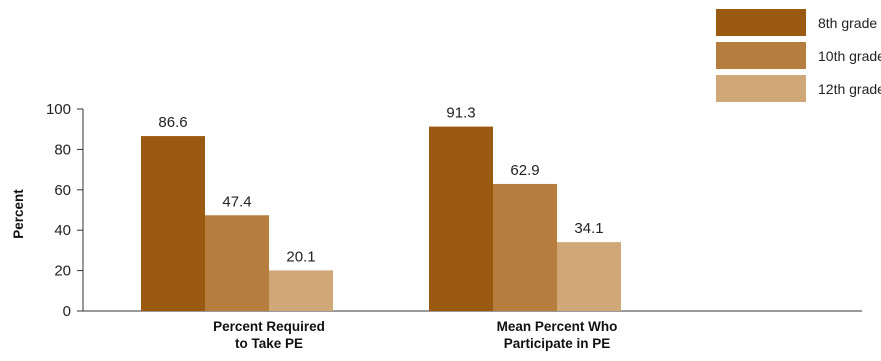 This screenshot has height=361, width=881. I want to click on y-axis-title: Percent, so click(18, 214).